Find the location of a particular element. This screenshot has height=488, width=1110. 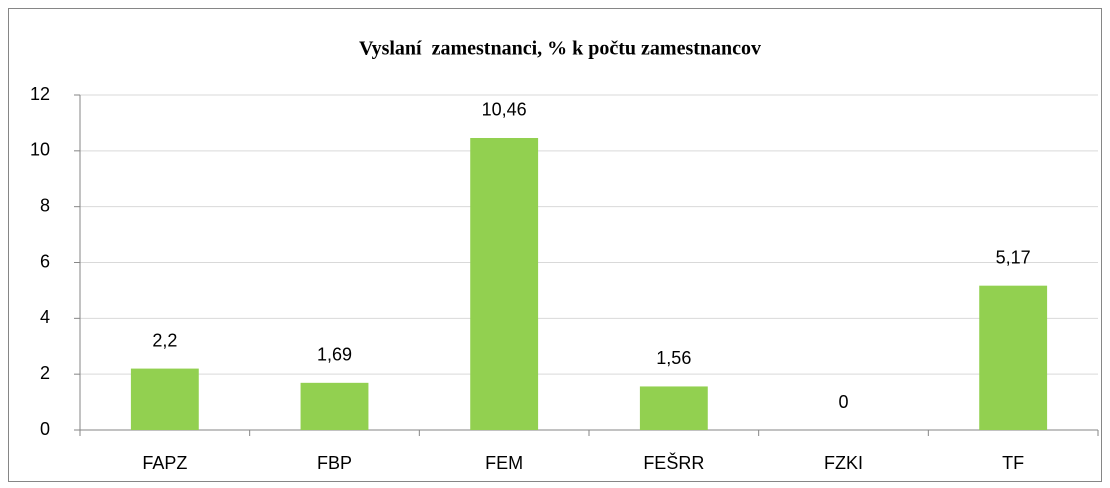

data-label: 0 is located at coordinates (843, 402).